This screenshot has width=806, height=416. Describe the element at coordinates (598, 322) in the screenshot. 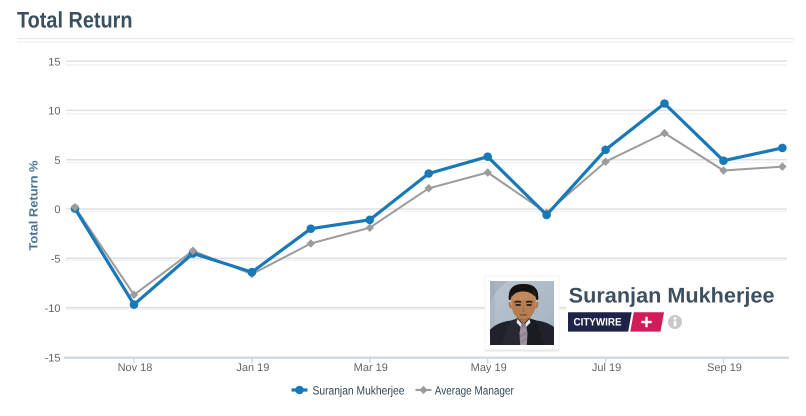

I see `svg-text: CITYWIRE` at that location.